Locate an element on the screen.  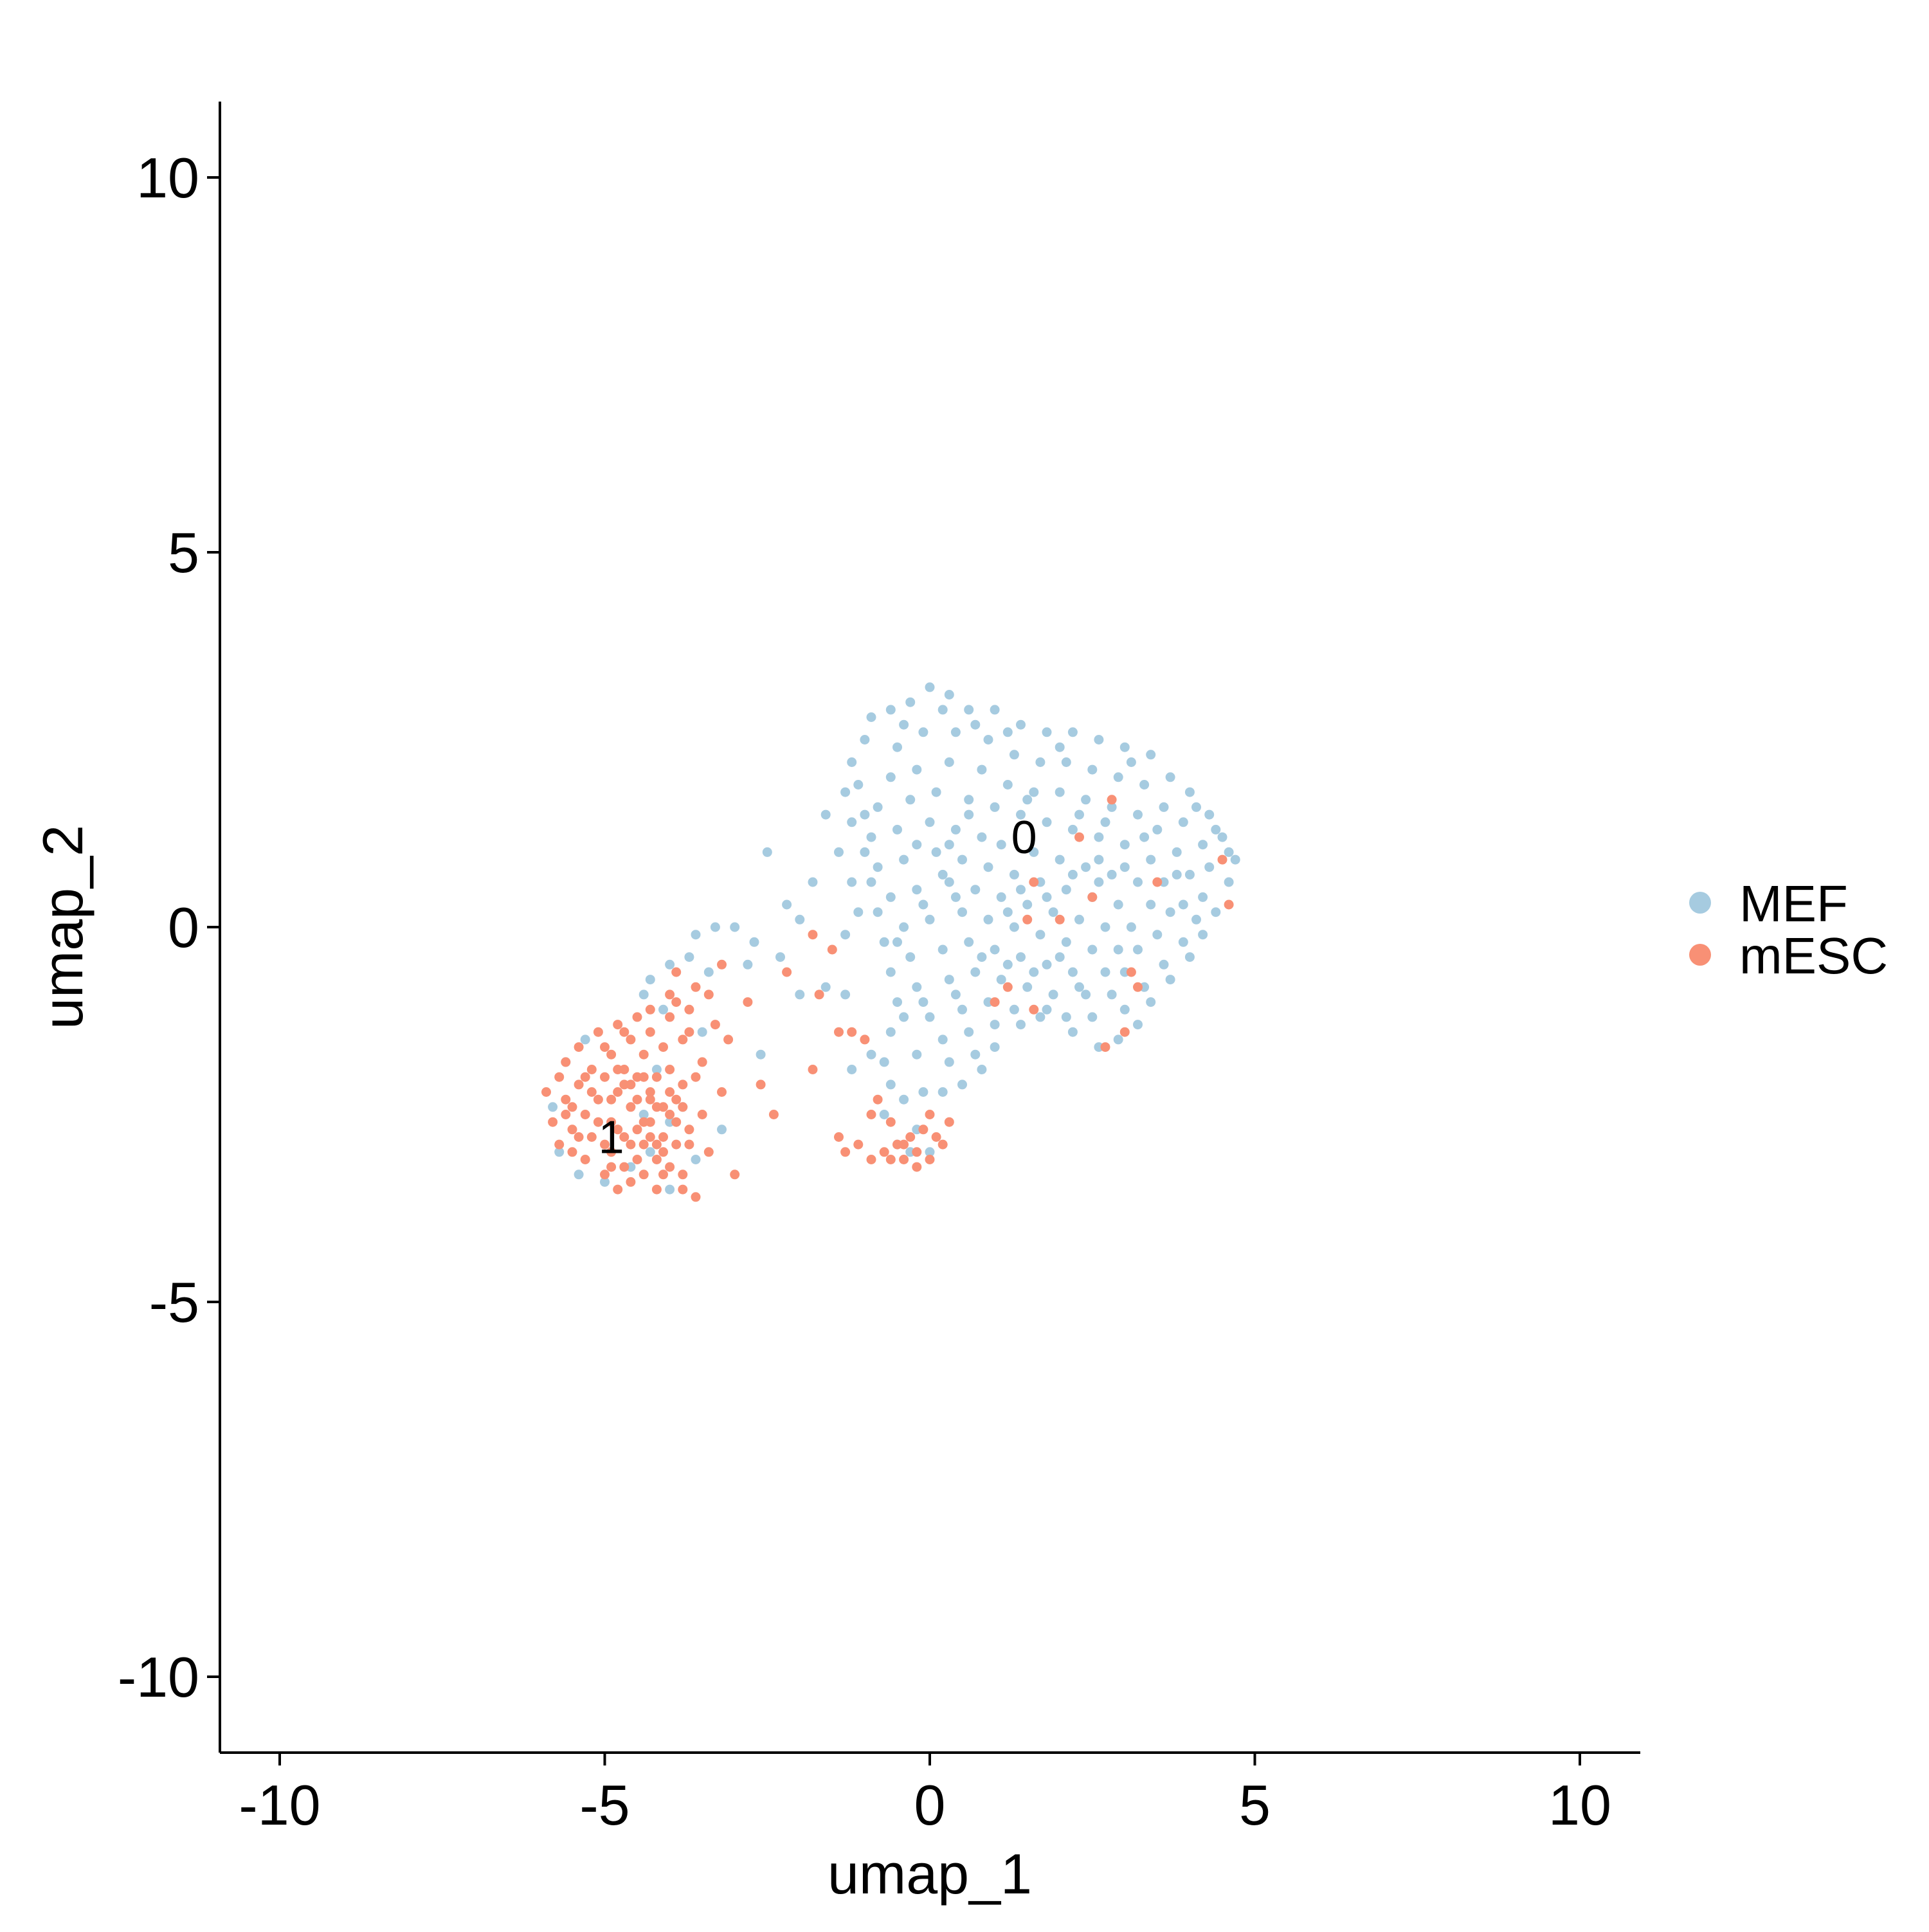
y-axis-label: umap_2 is located at coordinates (63, 927).